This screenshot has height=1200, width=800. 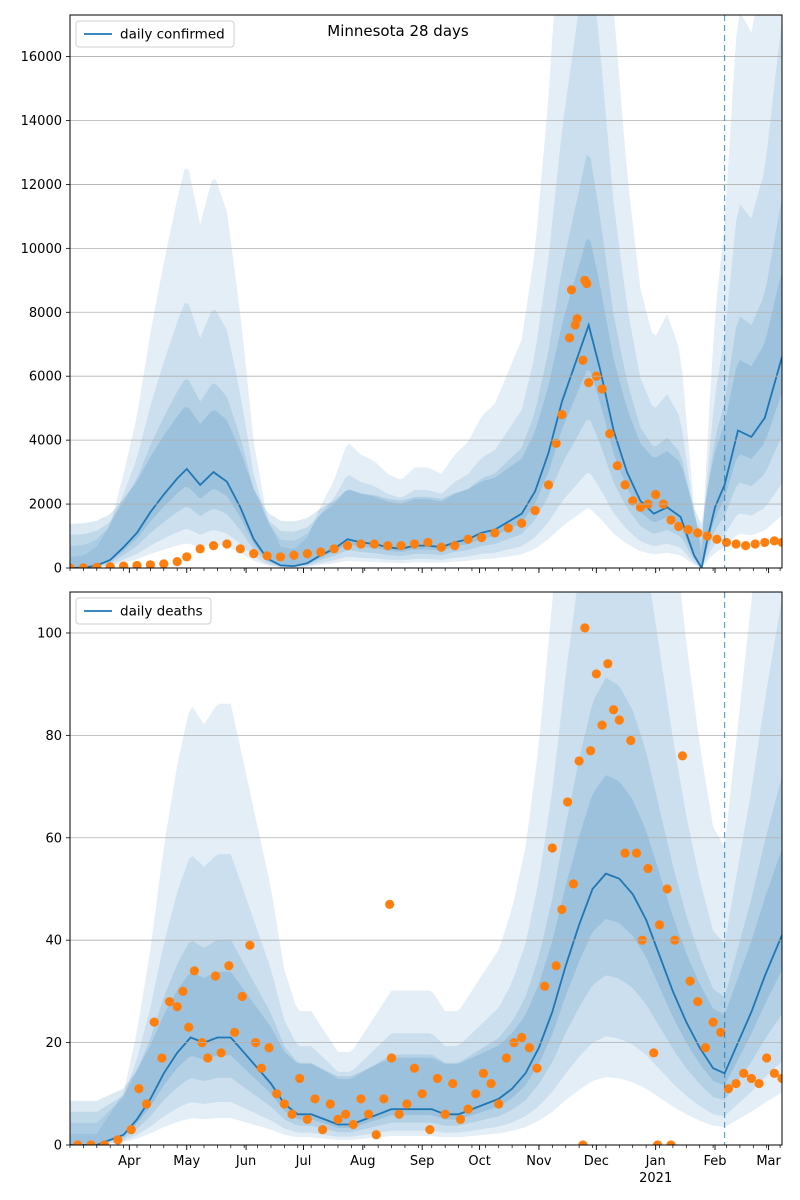 What do you see at coordinates (58, 569) in the screenshot?
I see `confirmed-ytick-label: 0` at bounding box center [58, 569].